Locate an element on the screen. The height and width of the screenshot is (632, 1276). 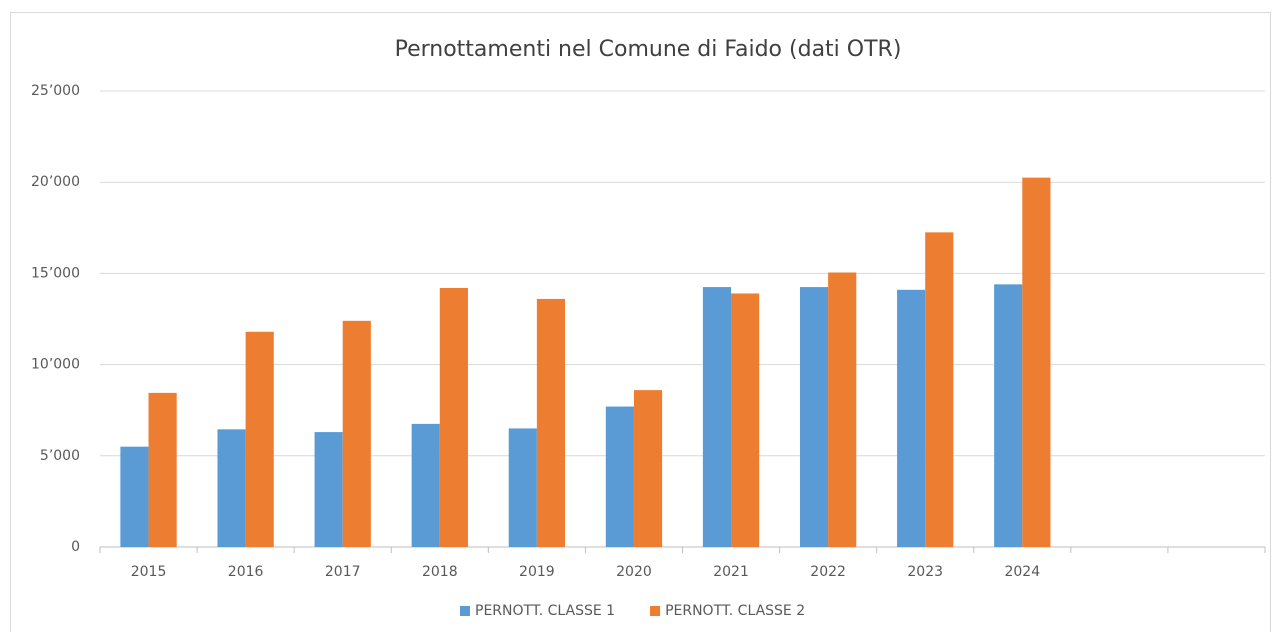
x-tick-label: 2021 is located at coordinates (731, 572).